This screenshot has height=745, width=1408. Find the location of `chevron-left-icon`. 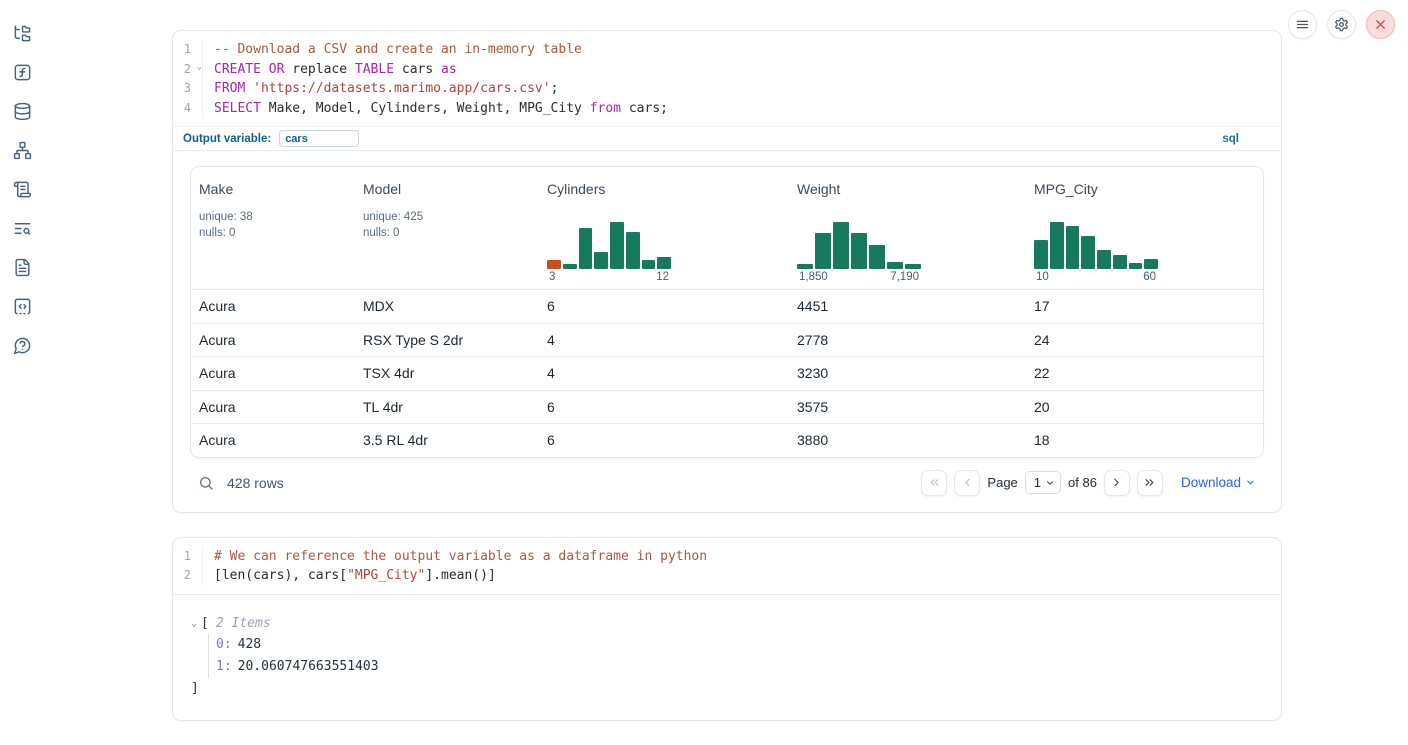

chevron-left-icon is located at coordinates (967, 483).